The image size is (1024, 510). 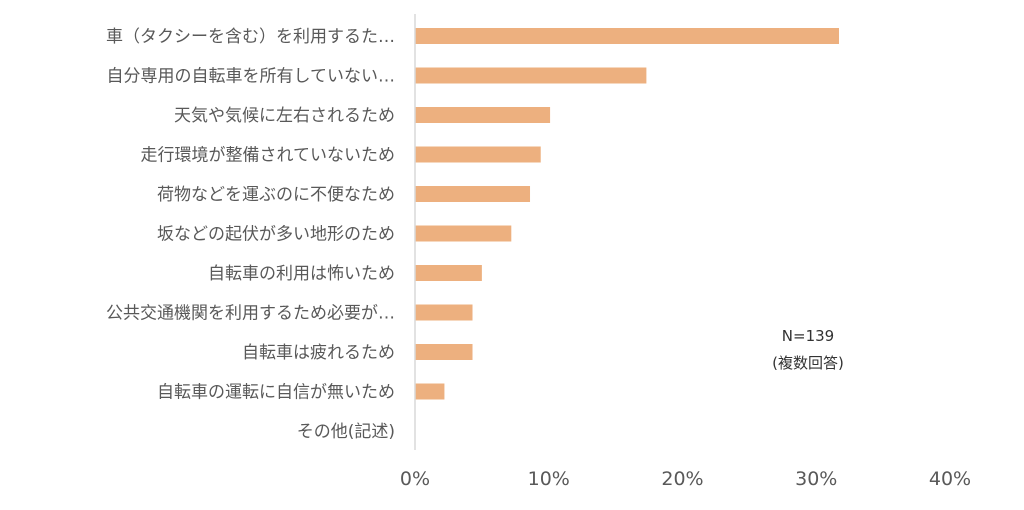 I want to click on category-label-8: 自転車は疲れるため, so click(x=318, y=353).